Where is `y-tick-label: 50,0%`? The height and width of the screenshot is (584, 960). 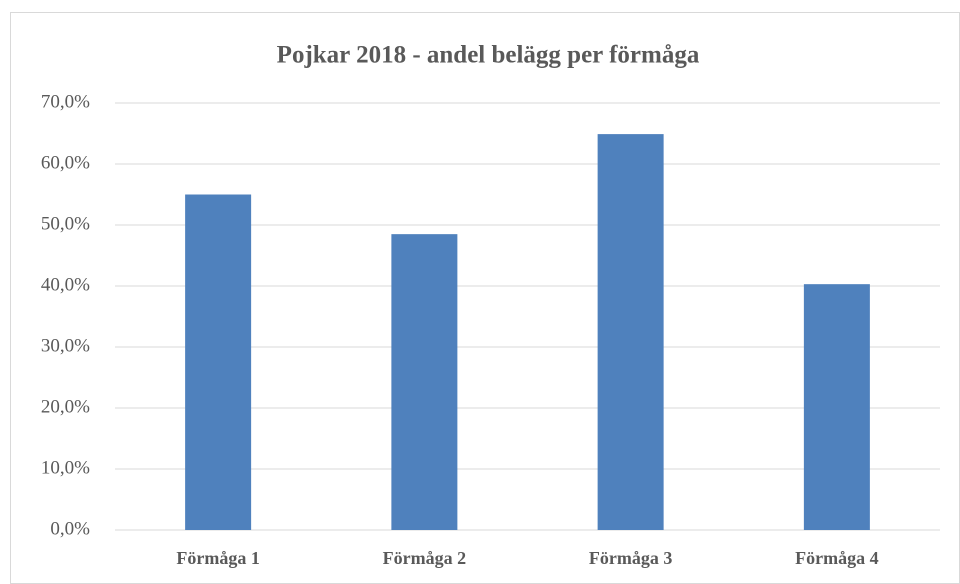
y-tick-label: 50,0% is located at coordinates (65, 223).